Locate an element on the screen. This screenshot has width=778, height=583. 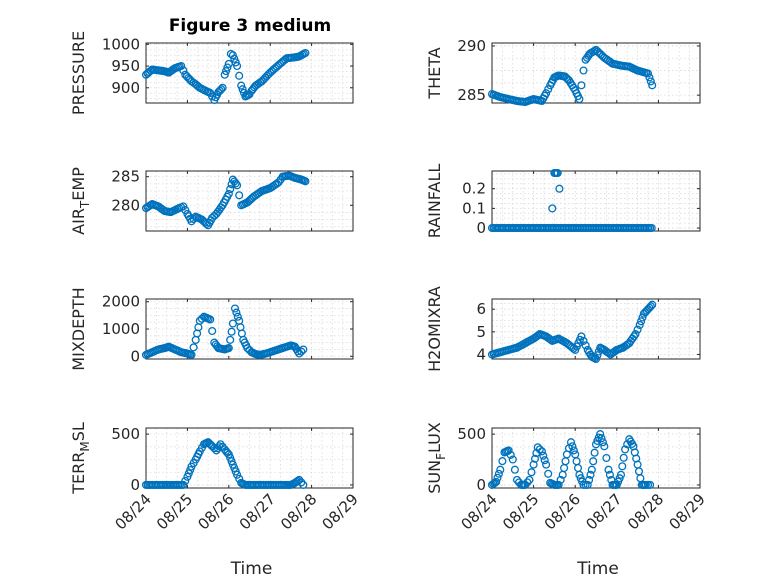
x-axis-label: Time is located at coordinates (597, 569).